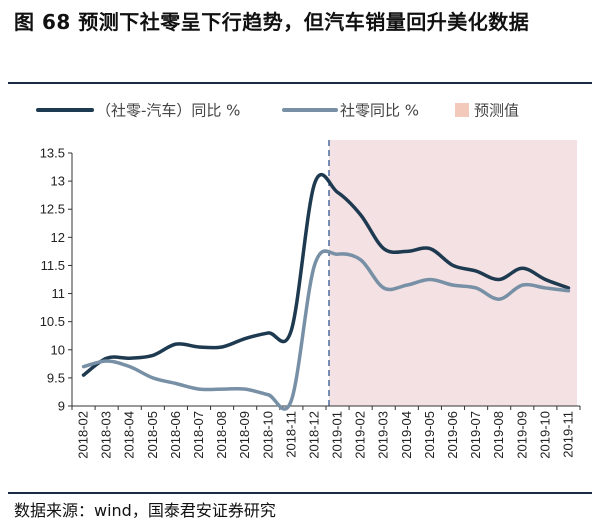 This screenshot has width=600, height=526. I want to click on x-tick-label: 2019-05, so click(429, 435).